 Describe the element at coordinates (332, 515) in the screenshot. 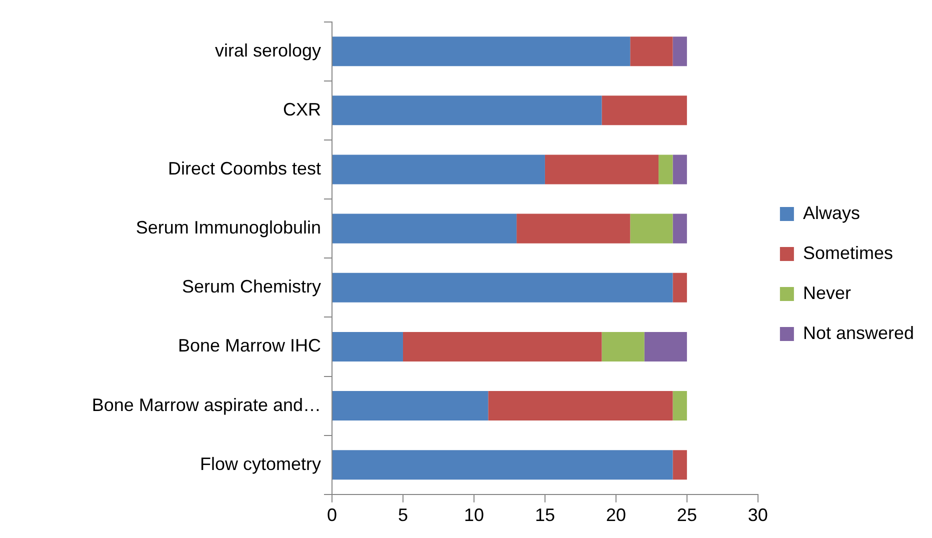

I see `x-tick-label: 0` at that location.